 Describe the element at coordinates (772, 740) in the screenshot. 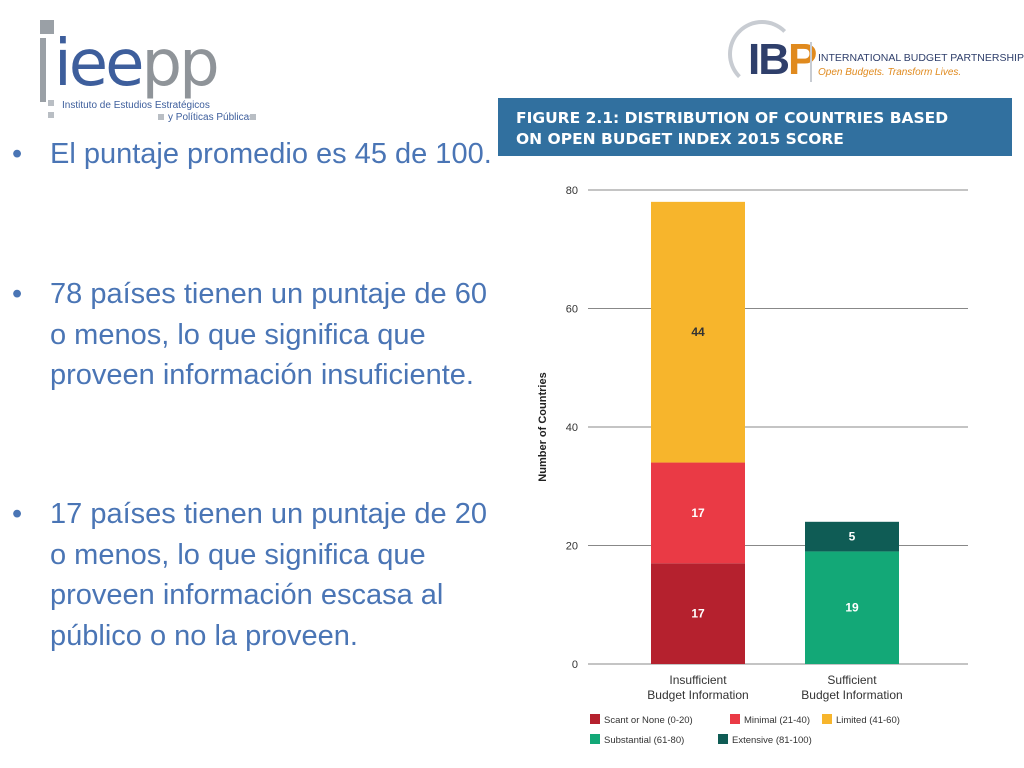

I see `legend-label: Extensive (81-100)` at that location.